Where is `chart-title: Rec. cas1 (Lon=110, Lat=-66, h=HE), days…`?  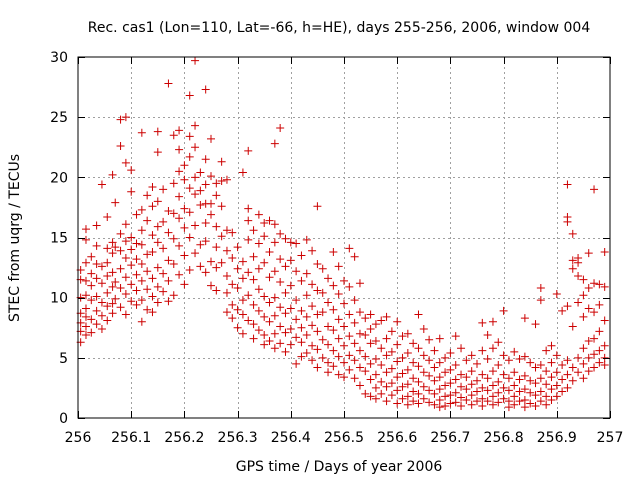 chart-title: Rec. cas1 (Lon=110, Lat=-66, h=HE), days… is located at coordinates (339, 28).